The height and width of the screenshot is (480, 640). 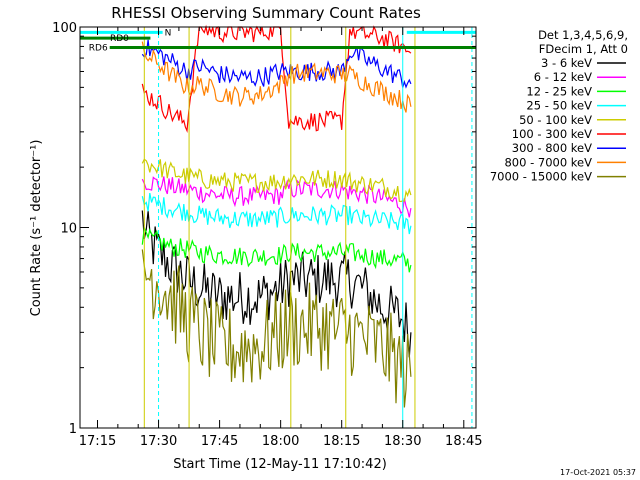 What do you see at coordinates (555, 120) in the screenshot?
I see `legend-label-5: 50 - 100 keV` at bounding box center [555, 120].